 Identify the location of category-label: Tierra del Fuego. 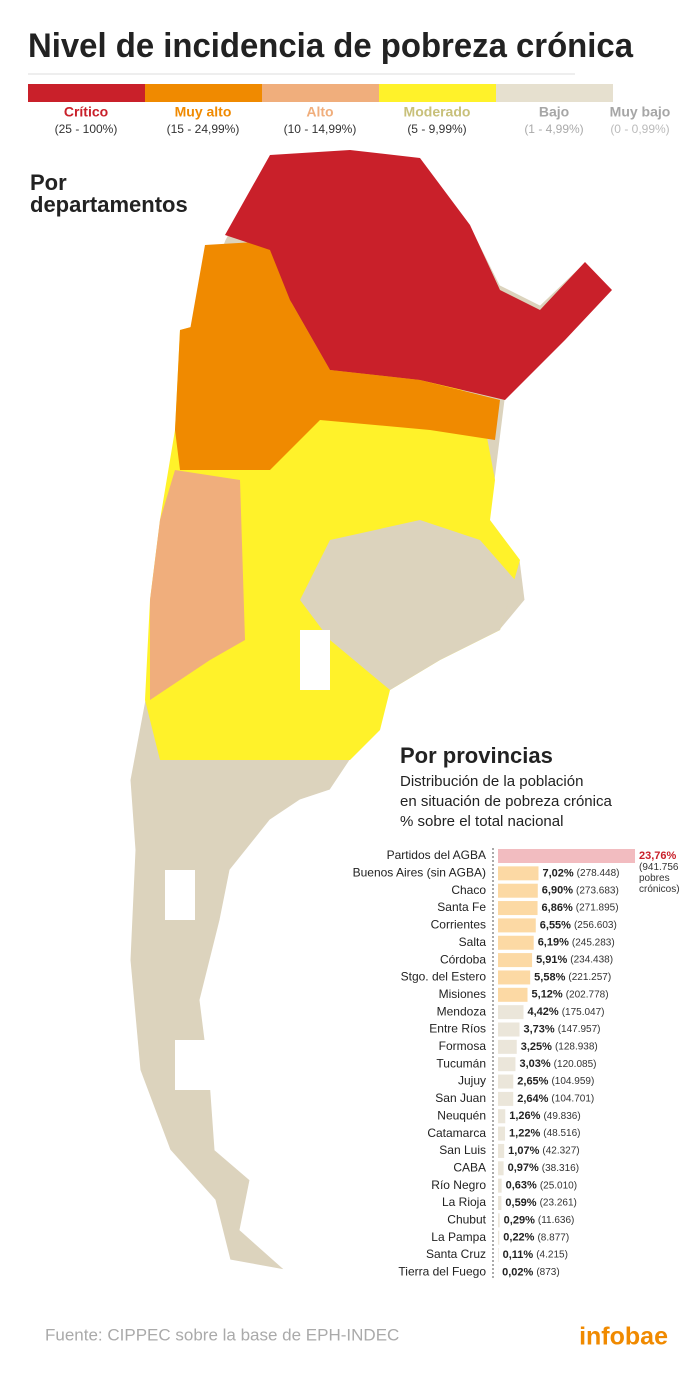
(442, 1272).